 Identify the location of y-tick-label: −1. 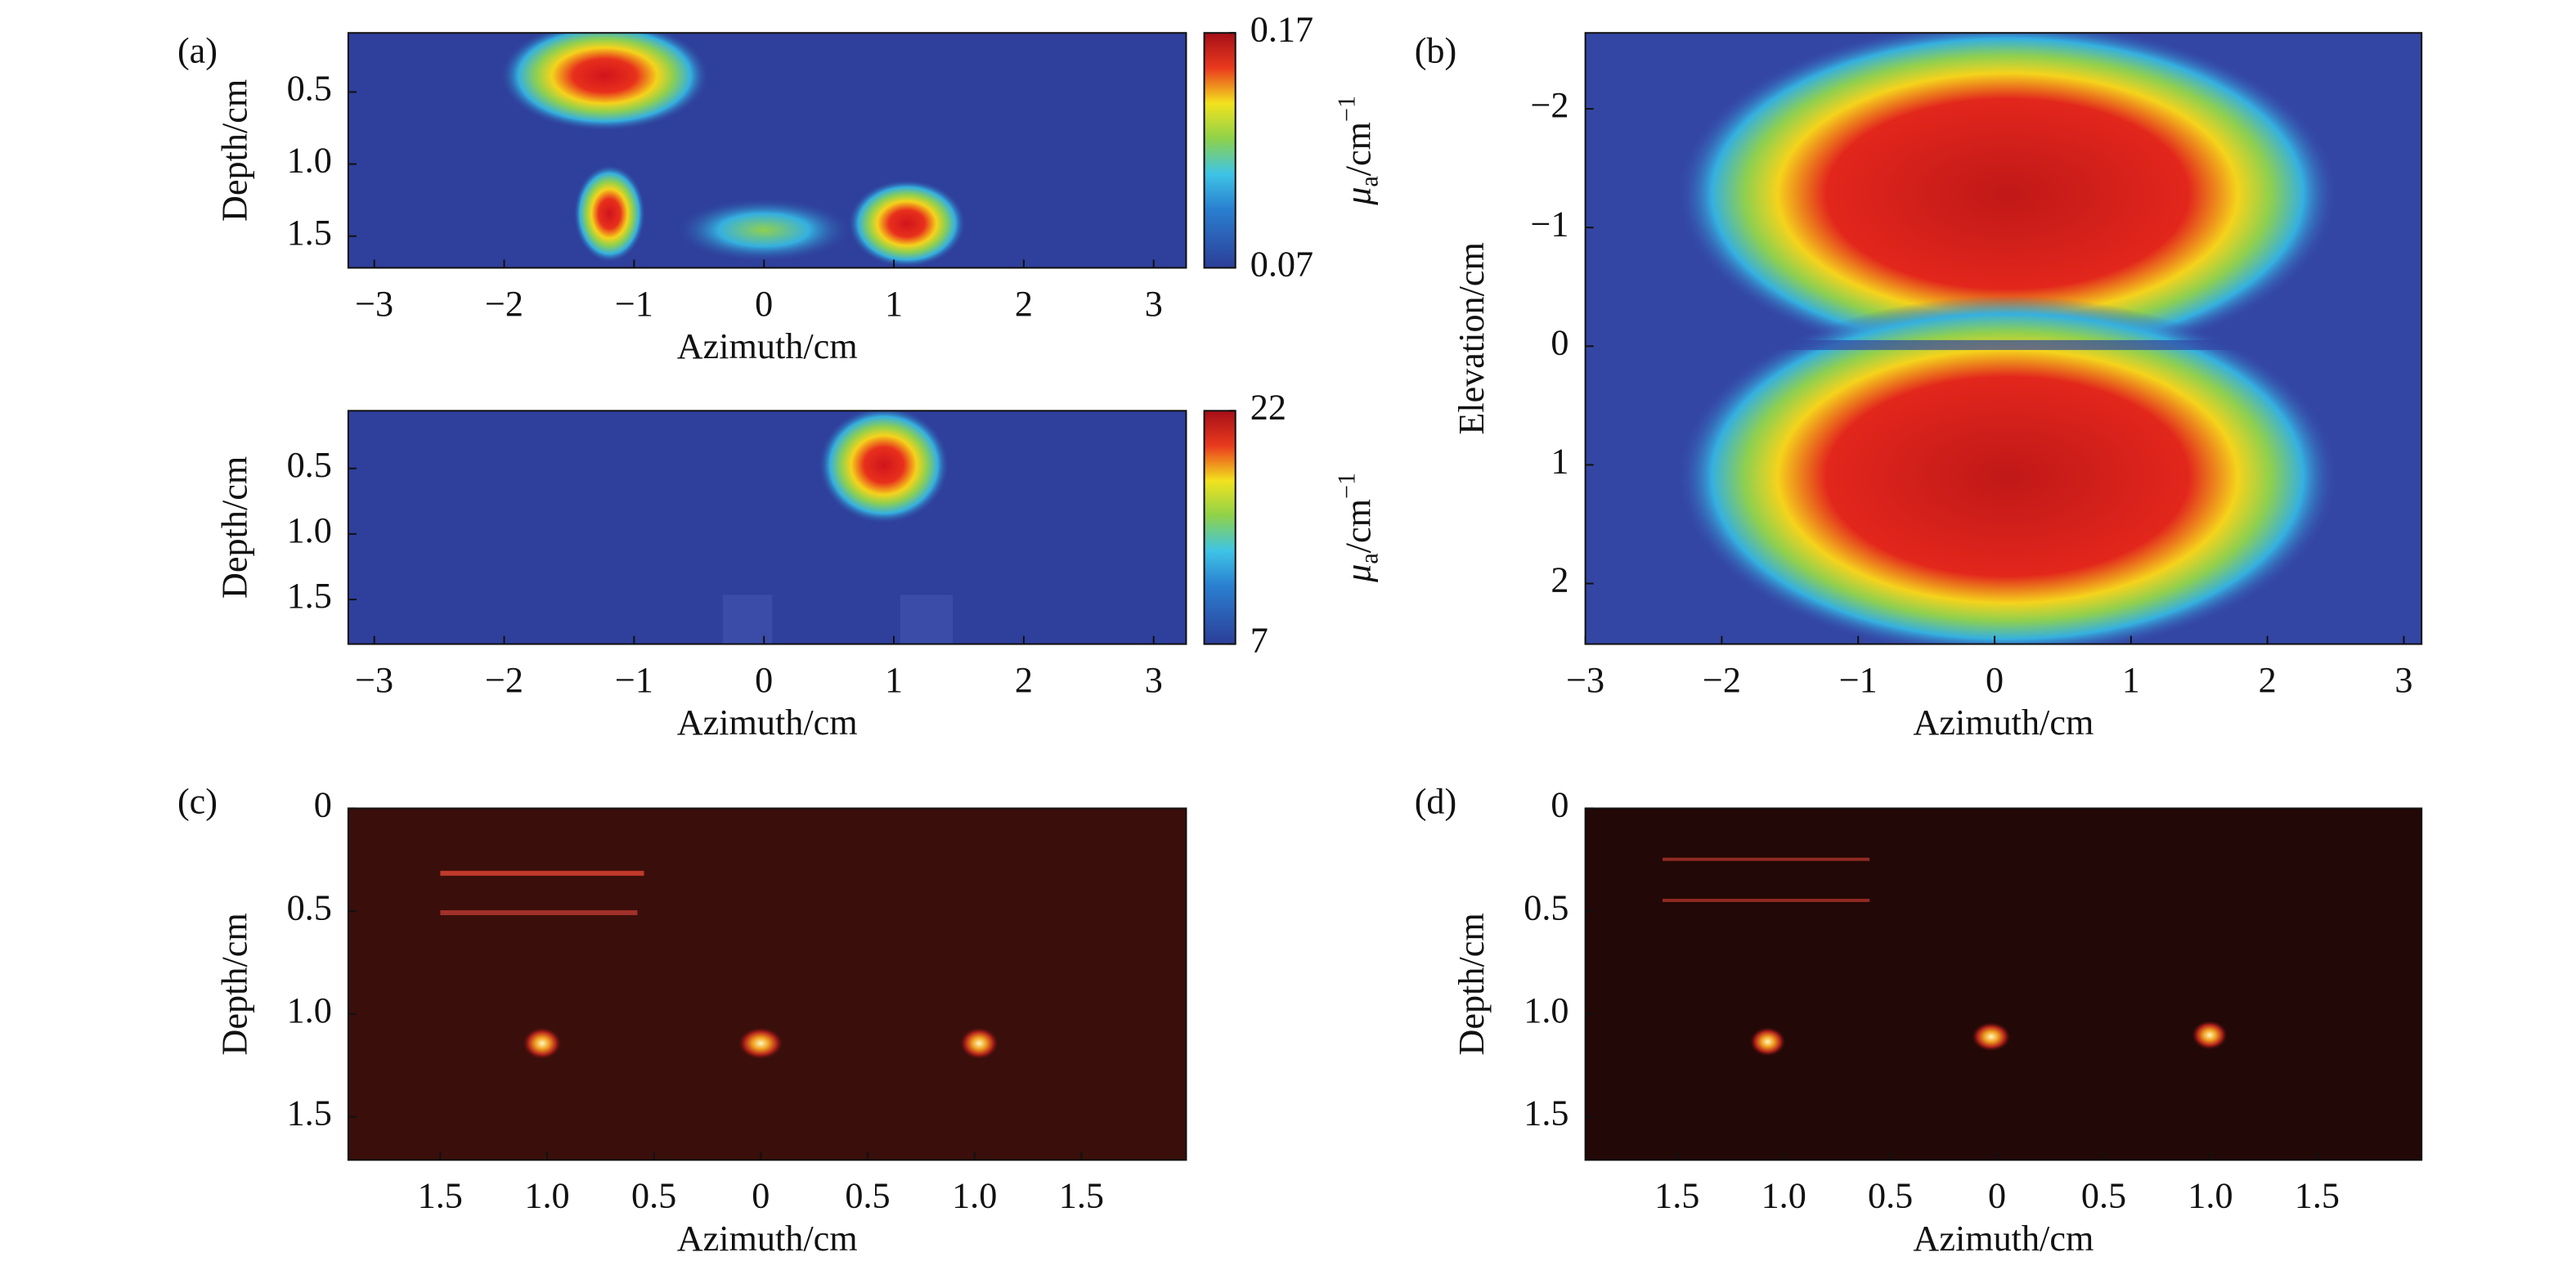
(1550, 224).